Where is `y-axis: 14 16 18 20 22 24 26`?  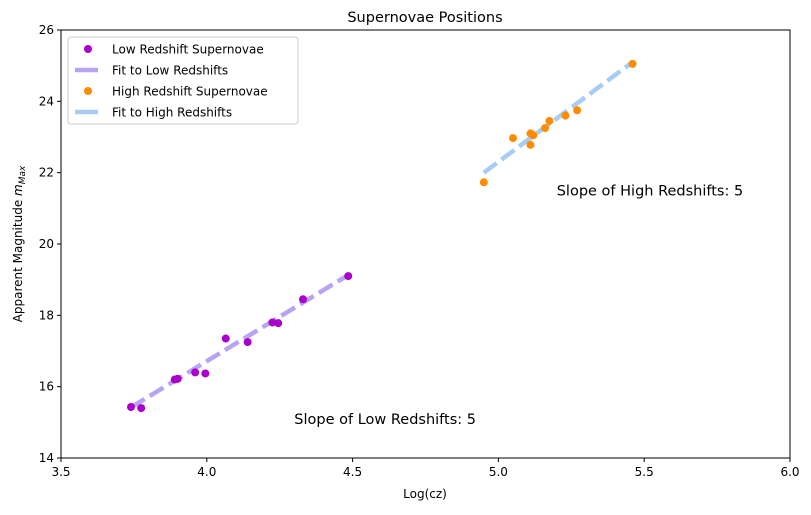
y-axis: 14 16 18 20 22 24 26 is located at coordinates (50, 244).